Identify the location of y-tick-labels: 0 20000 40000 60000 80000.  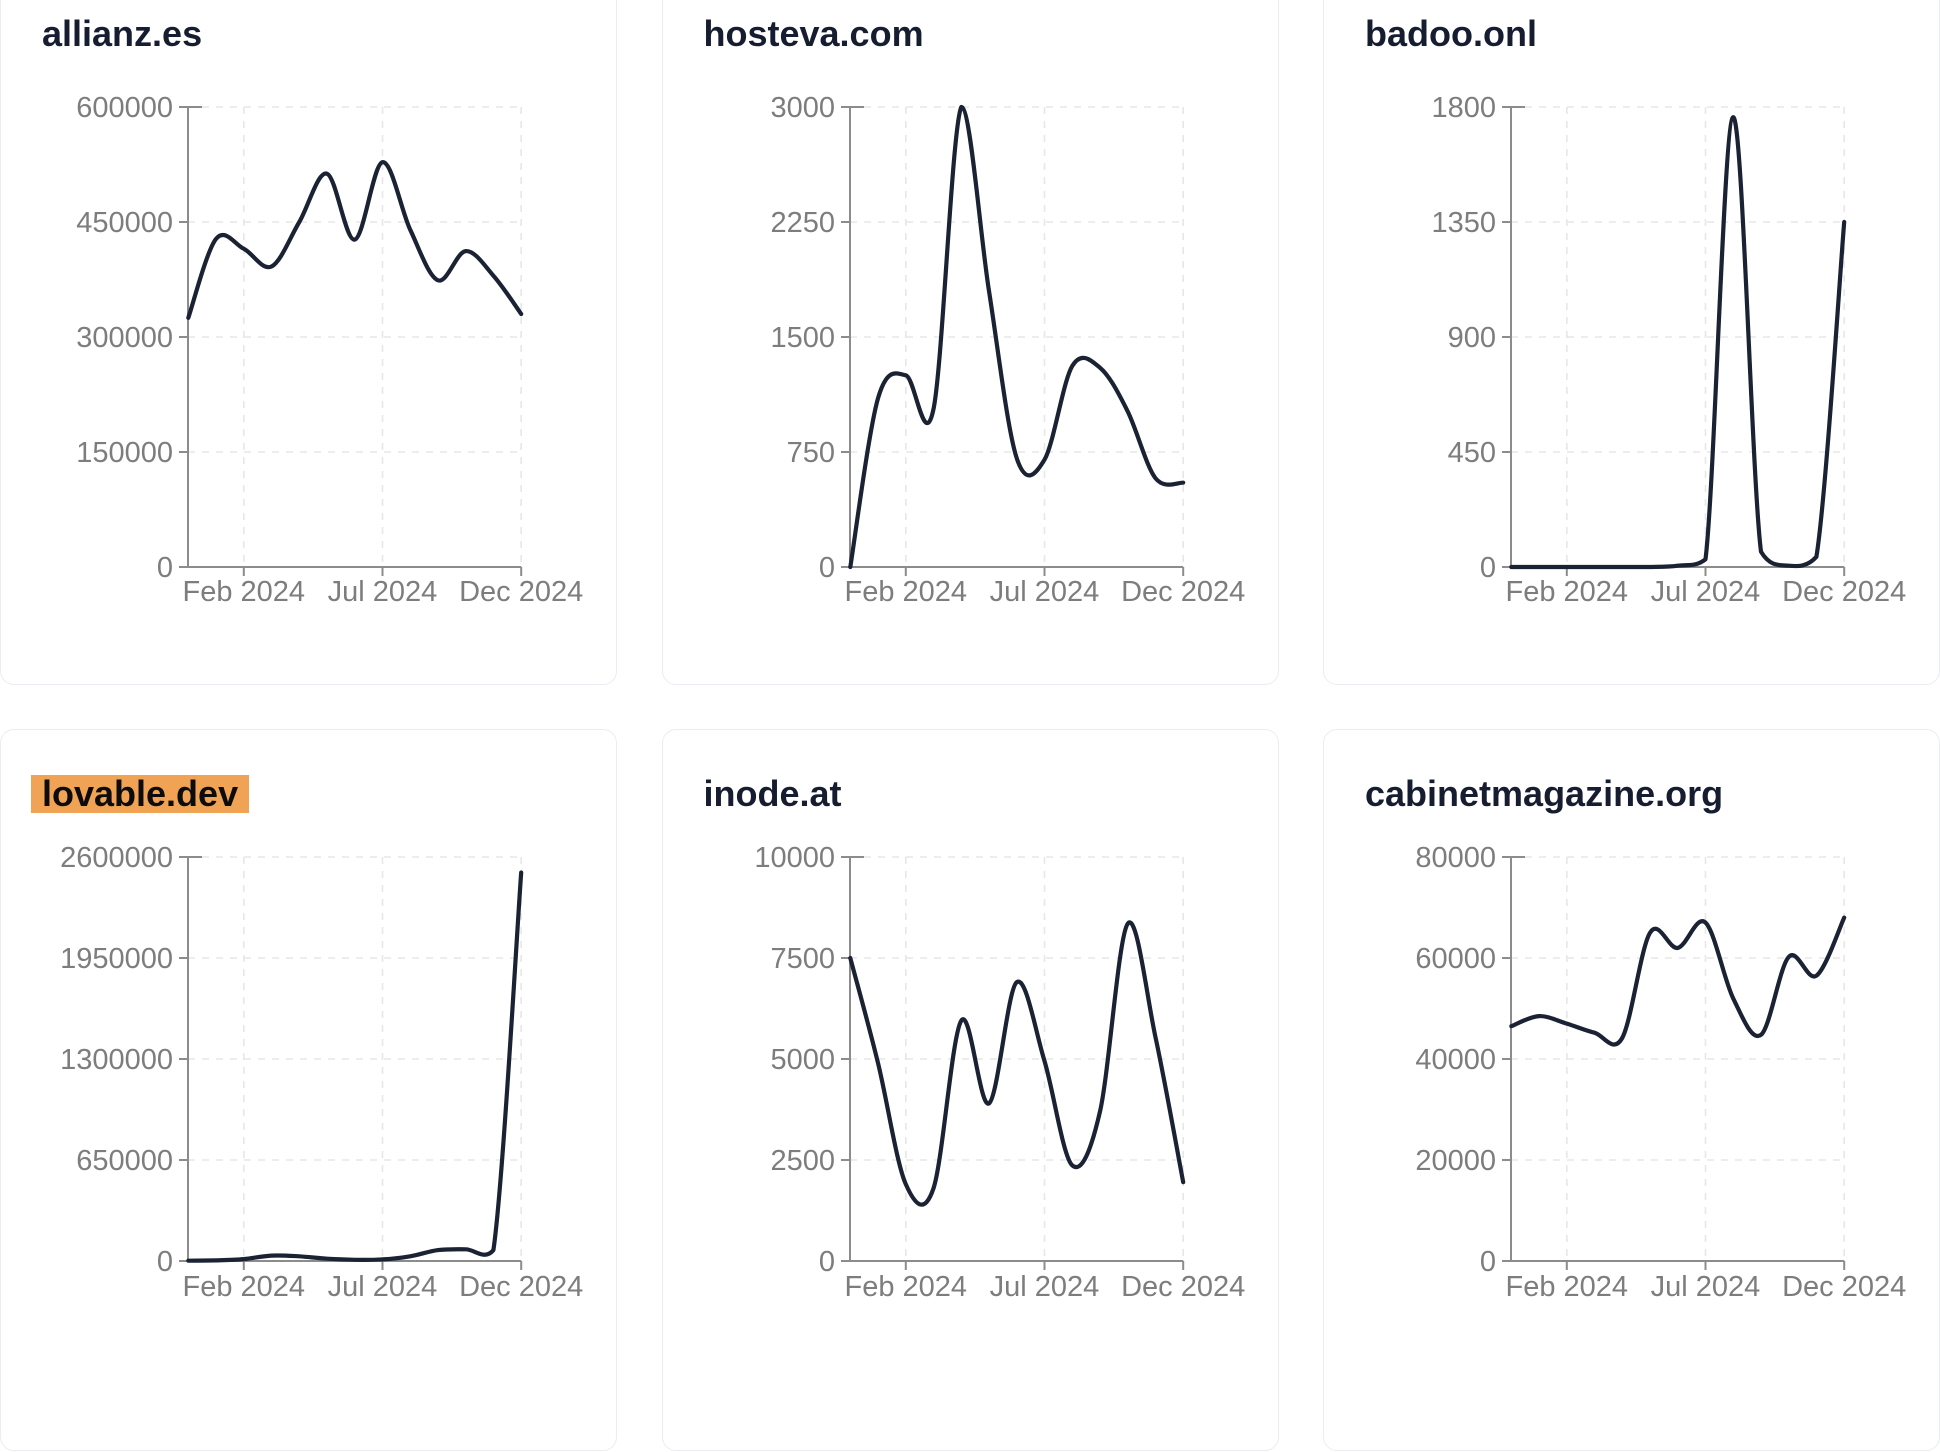
(1455, 1060).